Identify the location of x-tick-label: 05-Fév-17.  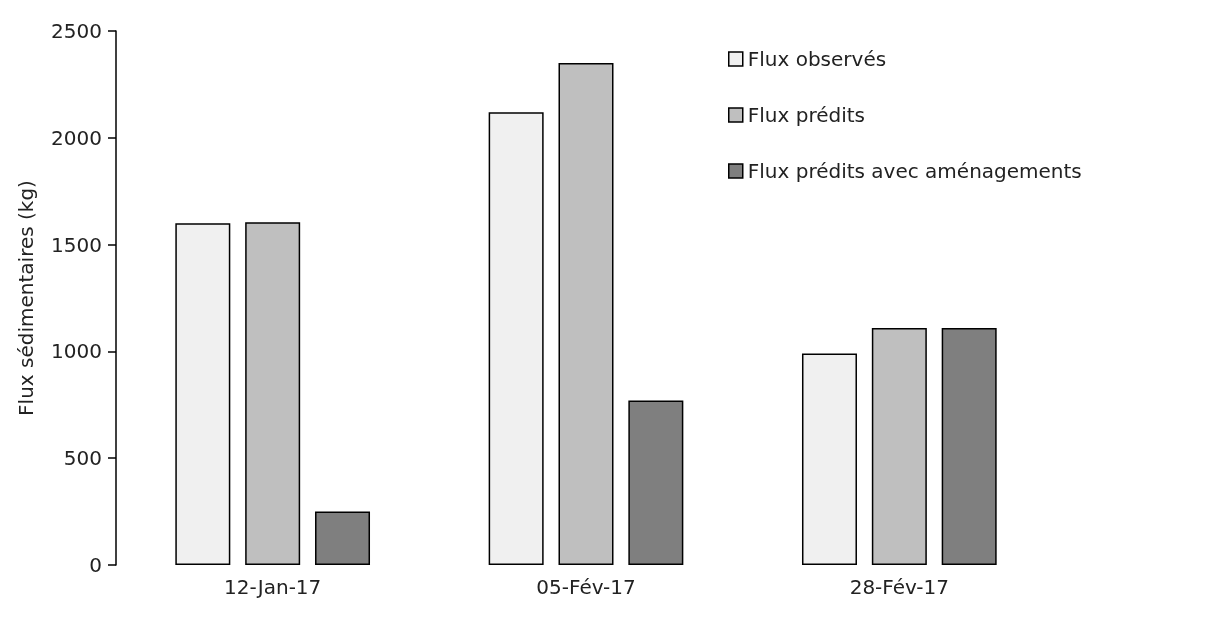
(586, 587).